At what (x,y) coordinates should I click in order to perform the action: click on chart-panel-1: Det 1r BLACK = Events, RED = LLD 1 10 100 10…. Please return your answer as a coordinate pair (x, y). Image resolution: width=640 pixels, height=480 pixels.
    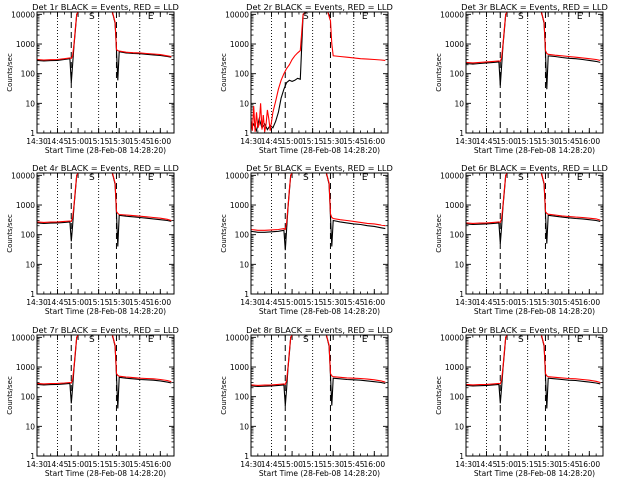
    Looking at the image, I should click on (92, 78).